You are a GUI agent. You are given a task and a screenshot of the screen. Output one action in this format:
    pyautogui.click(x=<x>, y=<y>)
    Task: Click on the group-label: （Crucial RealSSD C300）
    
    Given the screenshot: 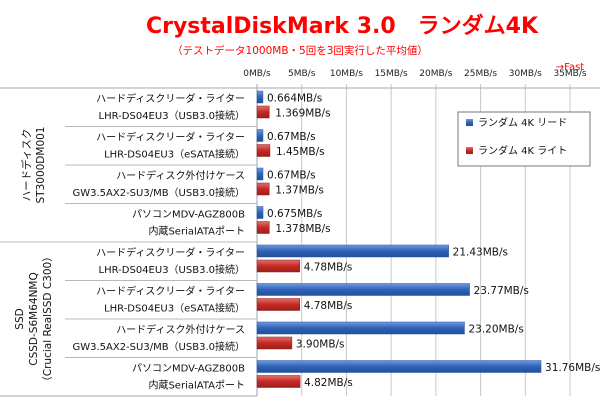 What is the action you would take?
    pyautogui.click(x=48, y=318)
    